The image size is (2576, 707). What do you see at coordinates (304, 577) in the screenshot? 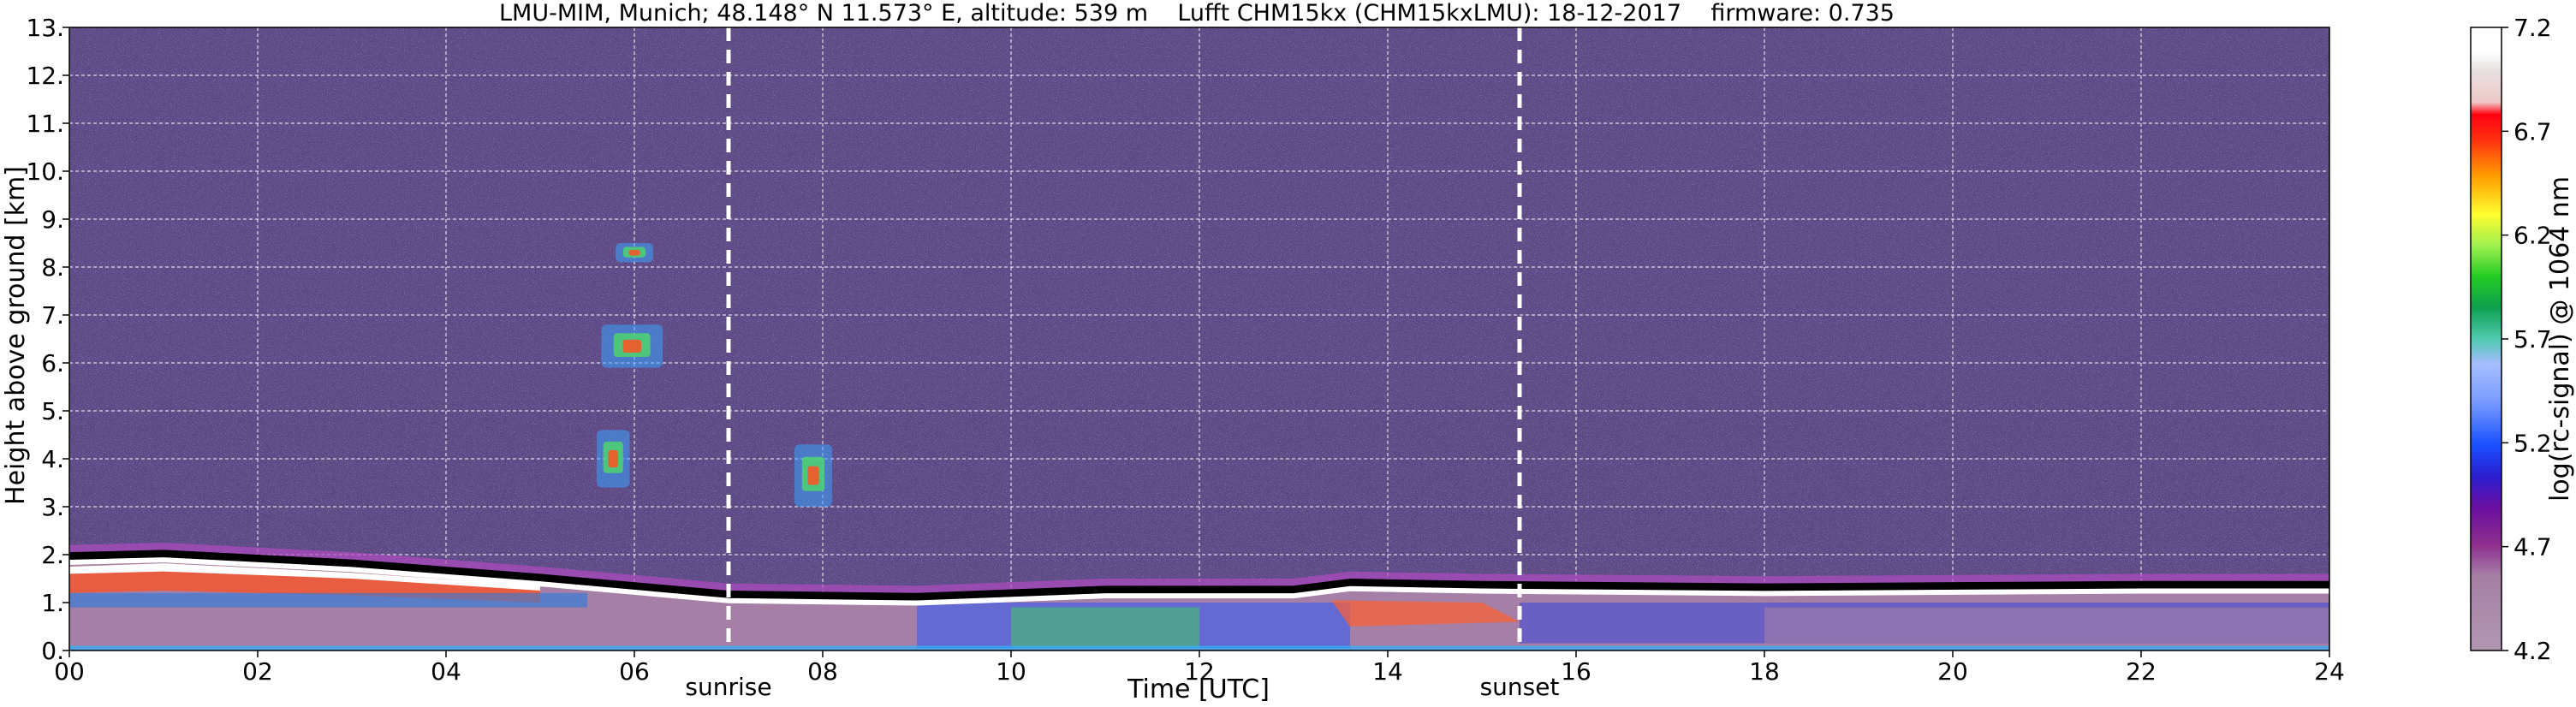
I see `strong-return-core` at bounding box center [304, 577].